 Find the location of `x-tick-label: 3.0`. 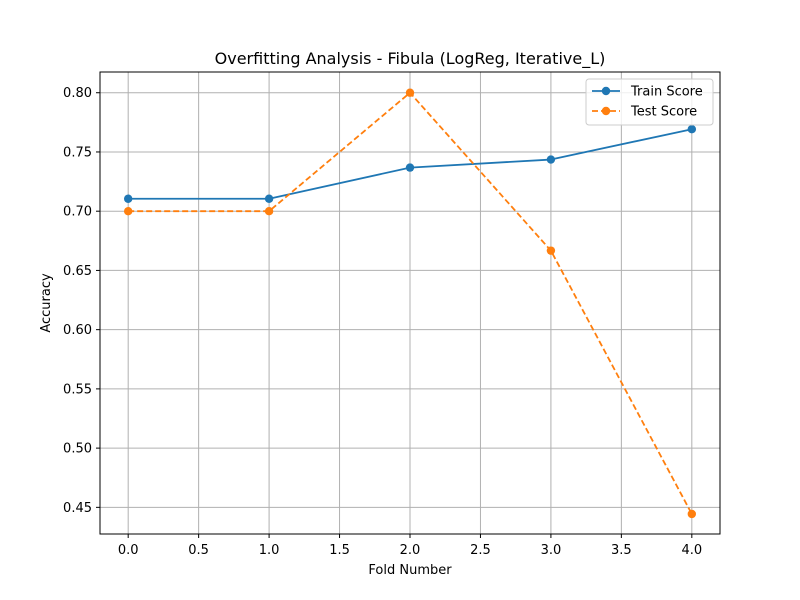

x-tick-label: 3.0 is located at coordinates (551, 550).